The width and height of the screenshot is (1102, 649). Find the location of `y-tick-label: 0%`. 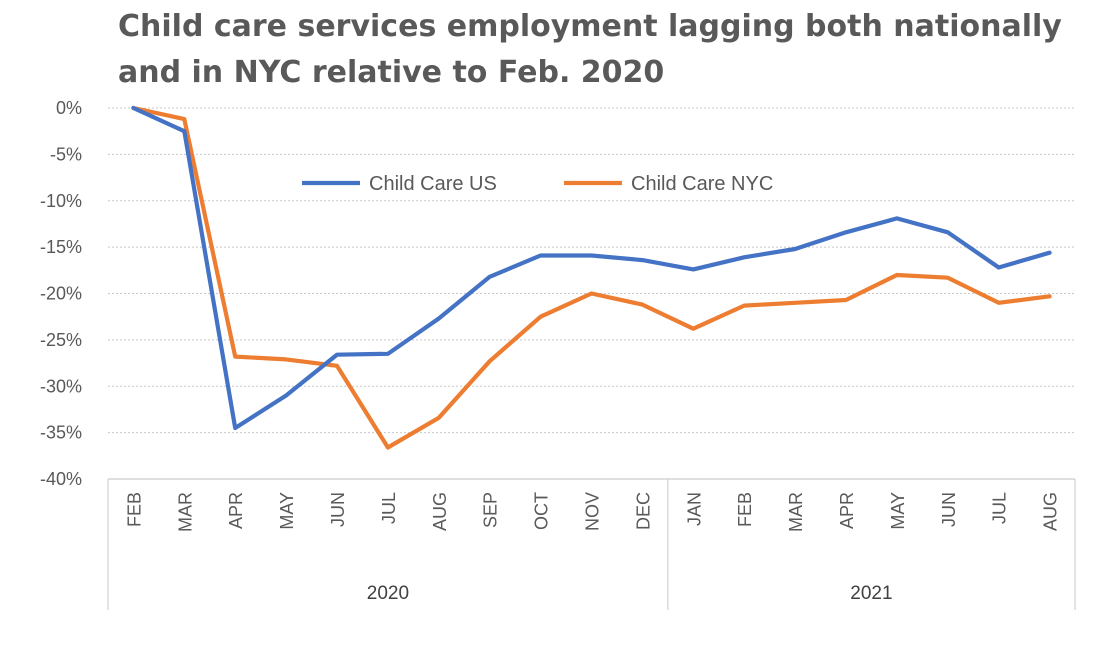

y-tick-label: 0% is located at coordinates (69, 108).